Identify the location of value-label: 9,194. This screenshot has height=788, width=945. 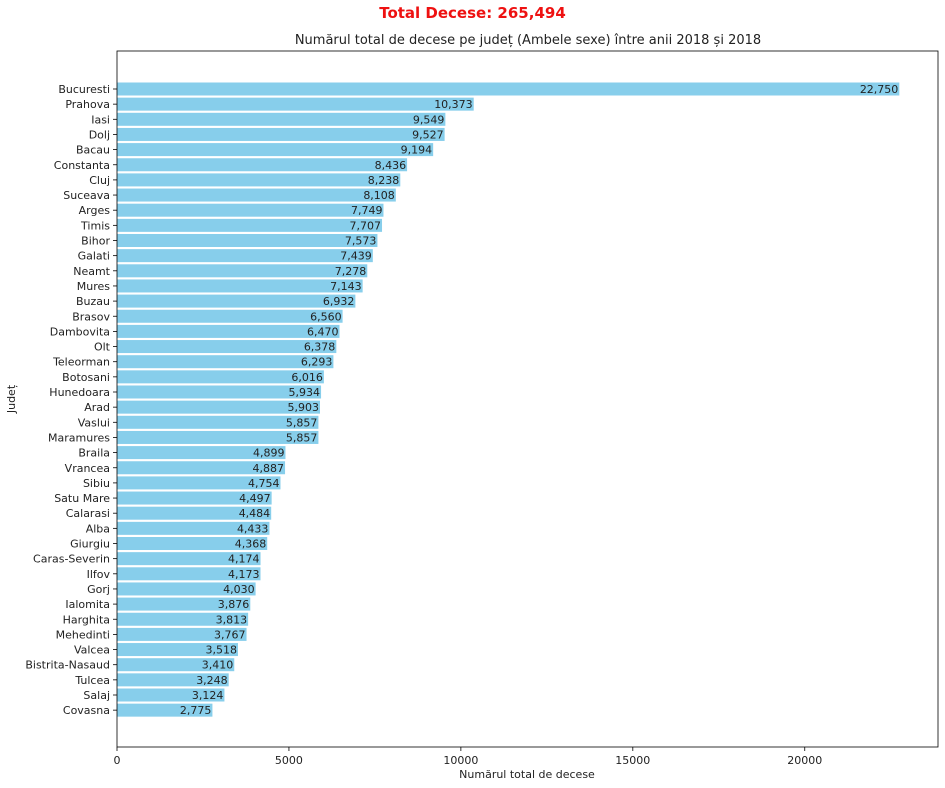
(417, 150).